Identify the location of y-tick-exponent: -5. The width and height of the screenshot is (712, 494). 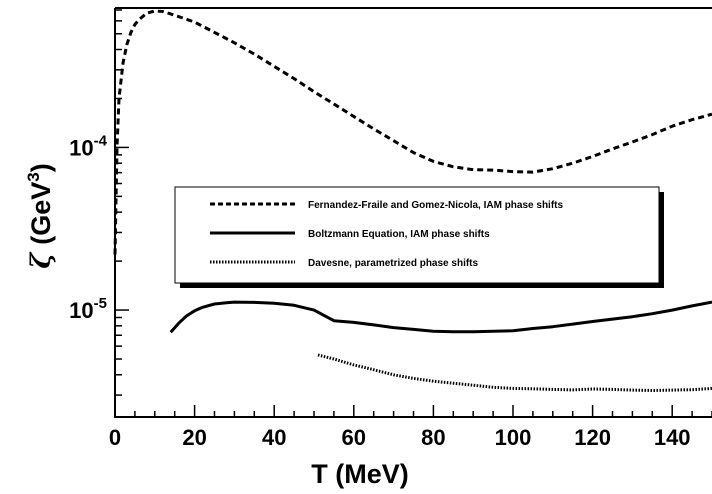
(100, 303).